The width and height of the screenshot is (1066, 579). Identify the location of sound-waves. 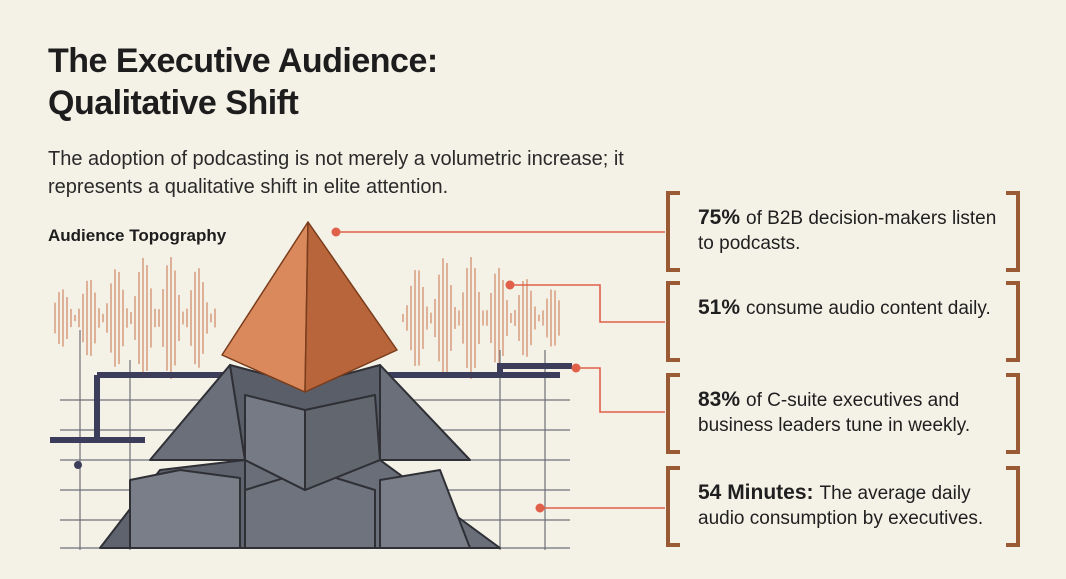
(307, 318).